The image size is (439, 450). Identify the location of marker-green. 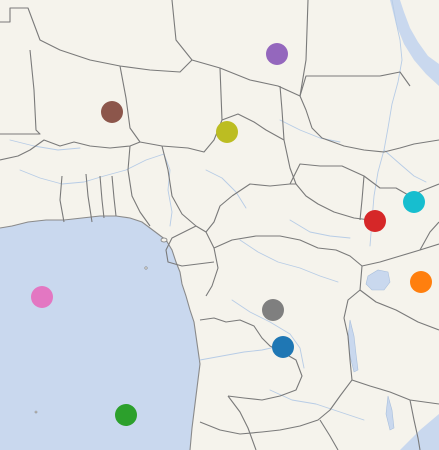
(126, 415).